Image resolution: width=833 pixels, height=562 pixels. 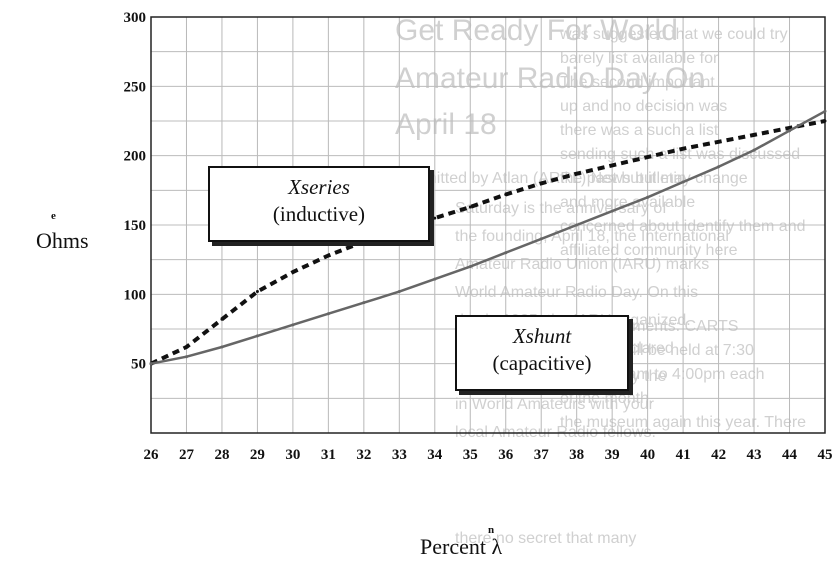 I want to click on bleed-body-3: Amateur Radio Union (IARU) marks, so click(x=582, y=264).